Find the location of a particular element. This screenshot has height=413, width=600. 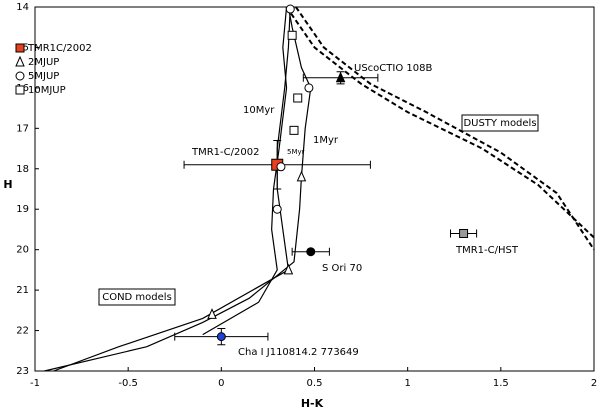

legend-label: 5MJUP is located at coordinates (43, 76).